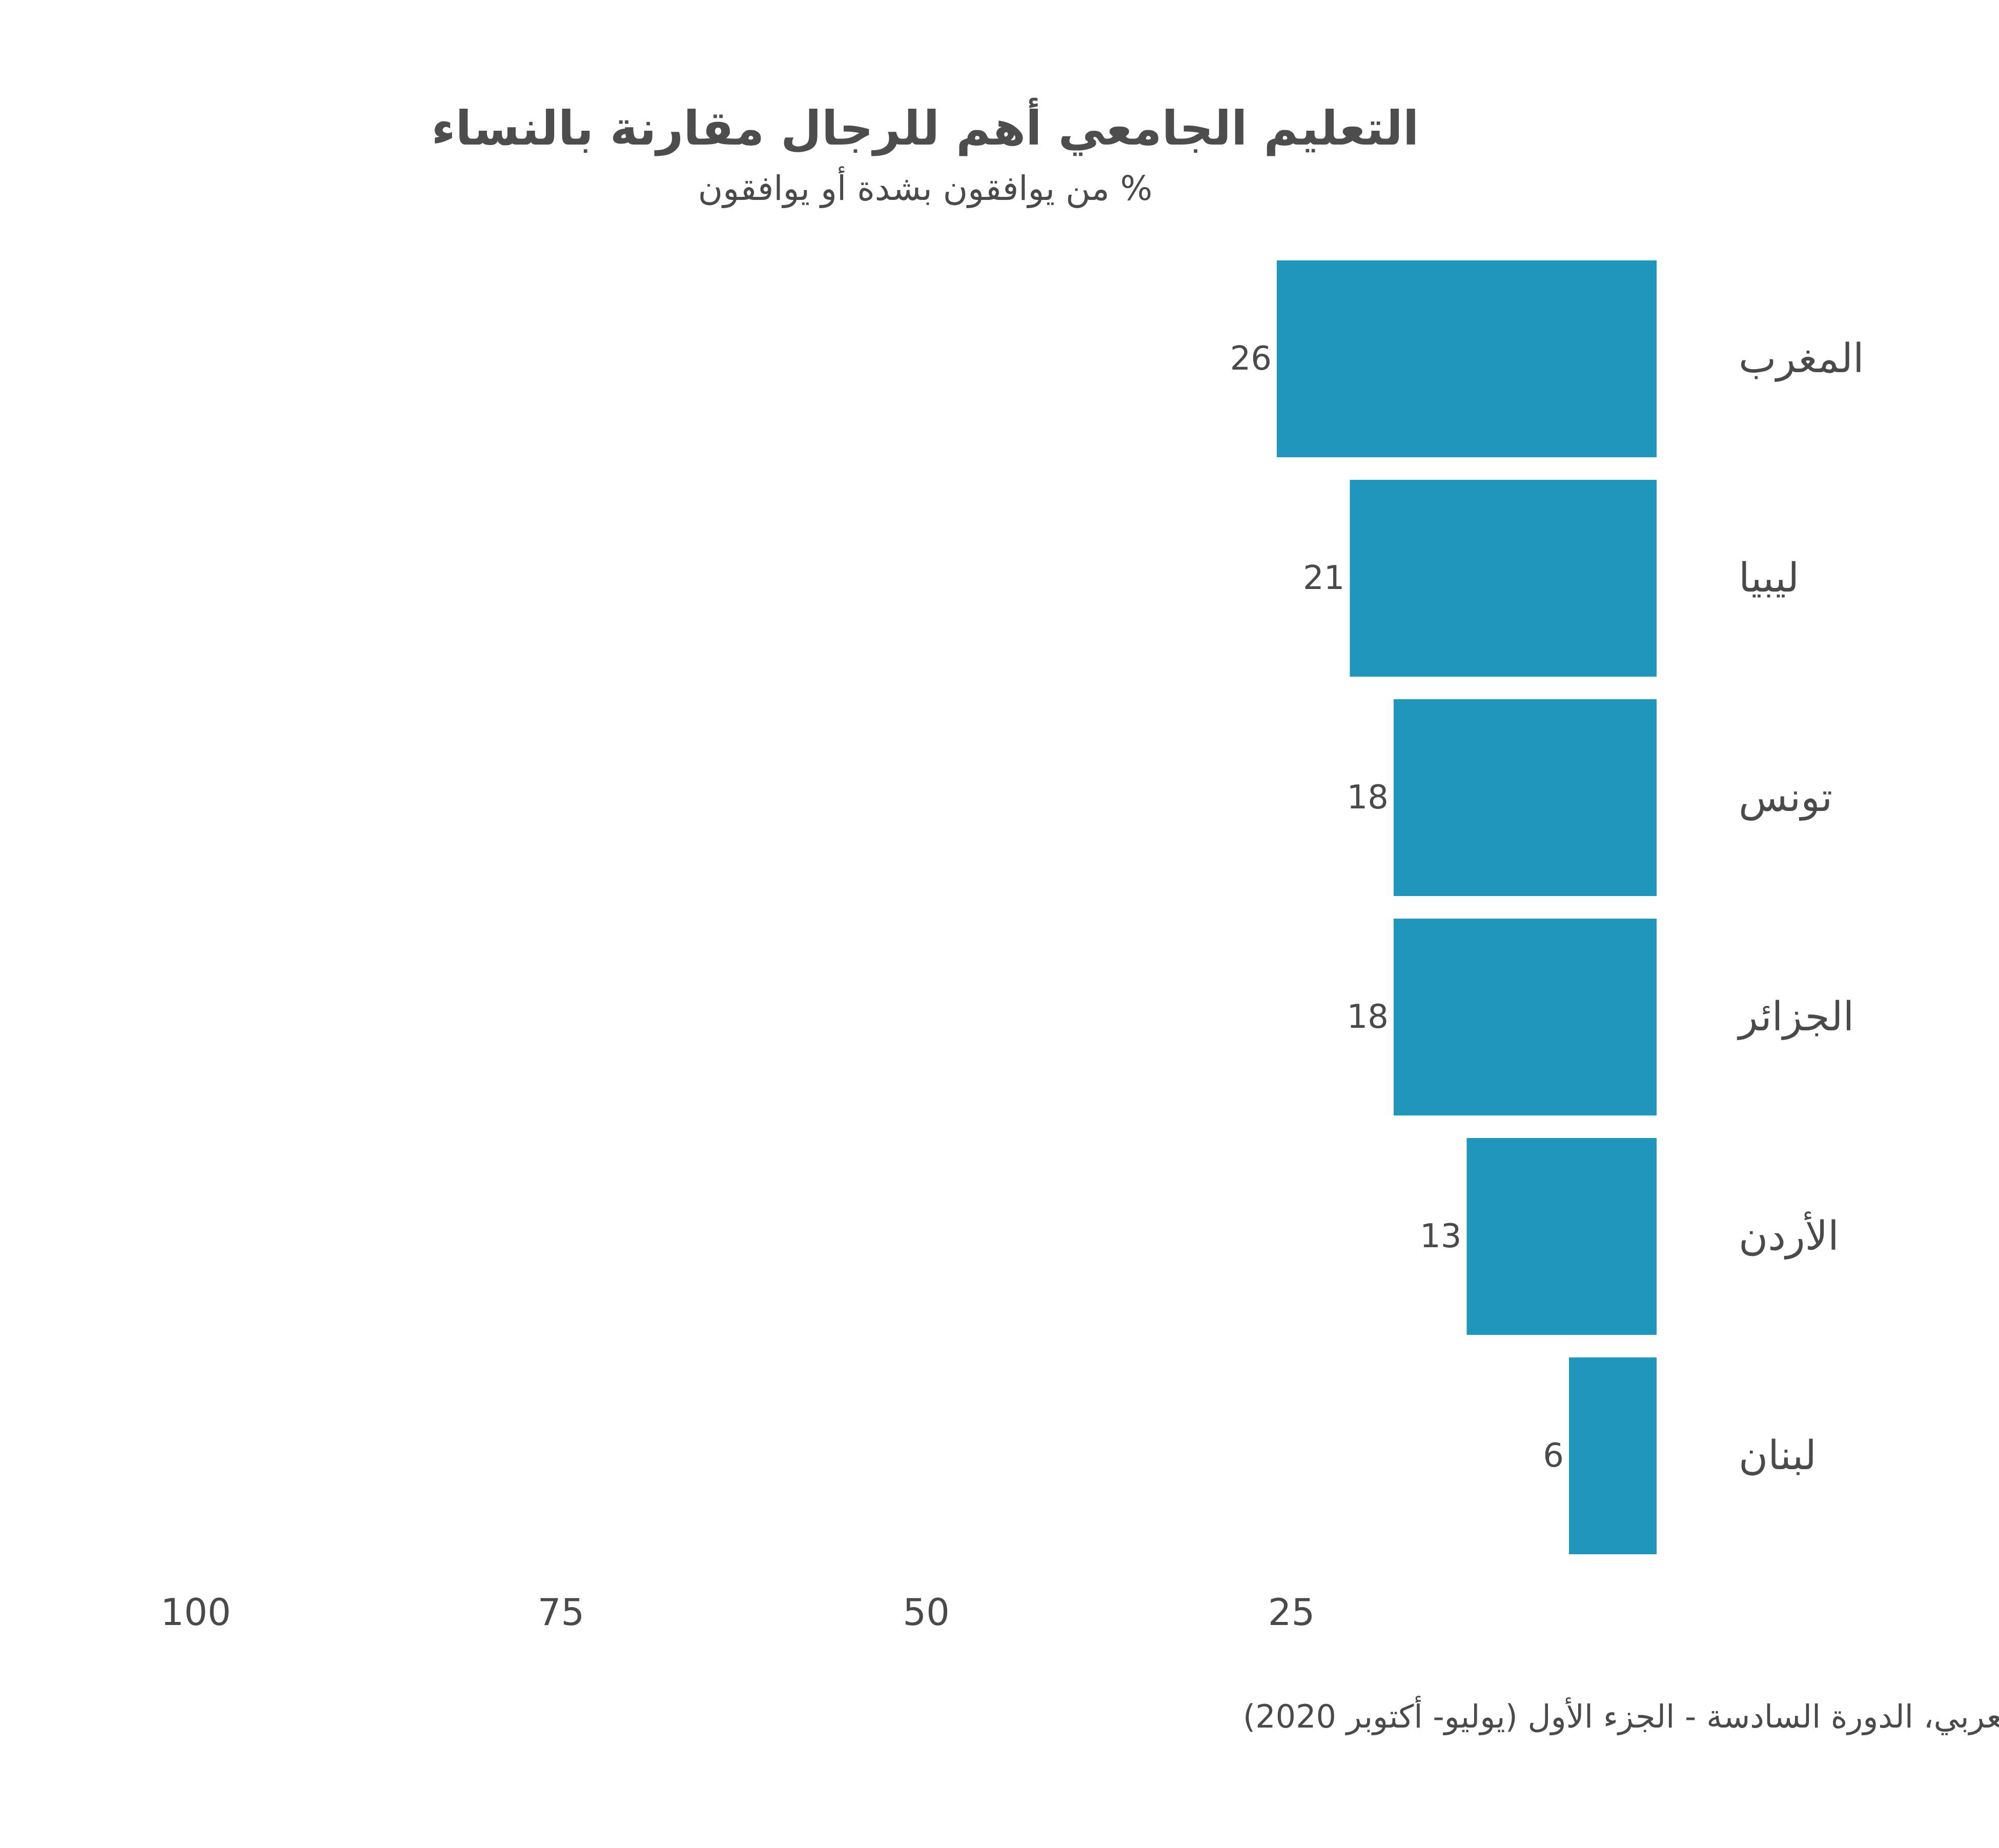  Describe the element at coordinates (1553, 1456) in the screenshot. I see `bar-value-label: 6` at that location.